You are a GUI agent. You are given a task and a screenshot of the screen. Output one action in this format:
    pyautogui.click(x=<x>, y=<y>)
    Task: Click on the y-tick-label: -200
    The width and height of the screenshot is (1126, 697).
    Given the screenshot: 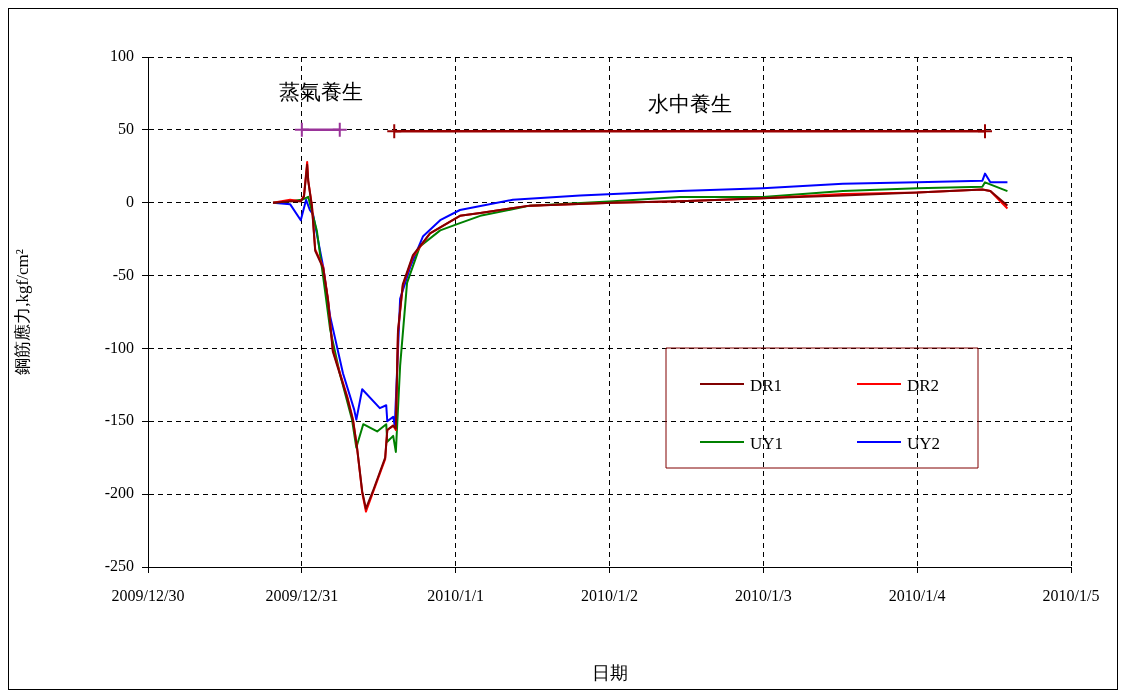 What is the action you would take?
    pyautogui.click(x=119, y=493)
    